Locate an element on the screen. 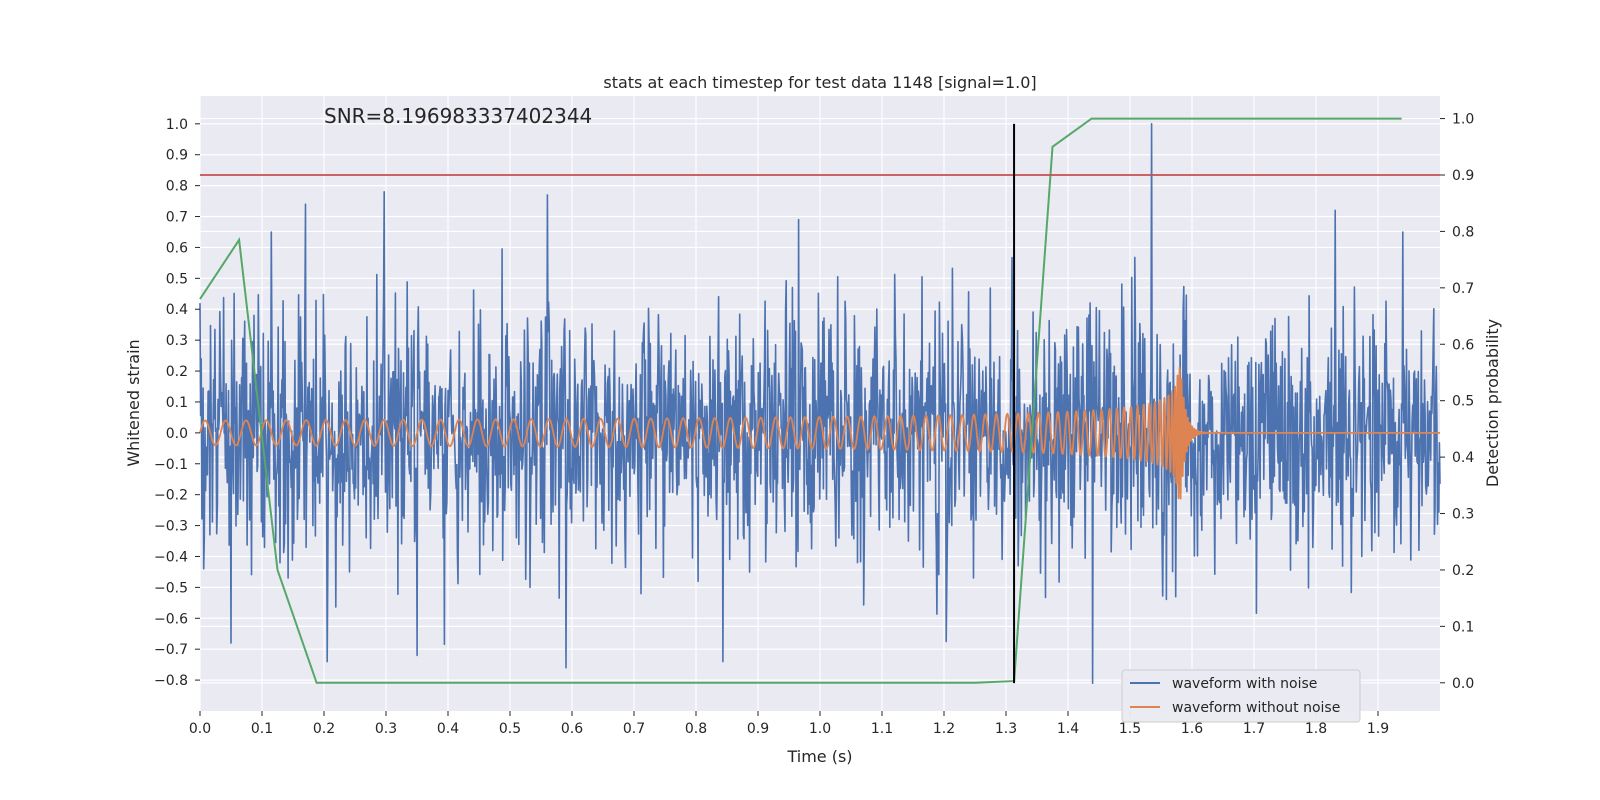 Image resolution: width=1600 pixels, height=800 pixels. y-right-tick-label: 0.0 is located at coordinates (1463, 684).